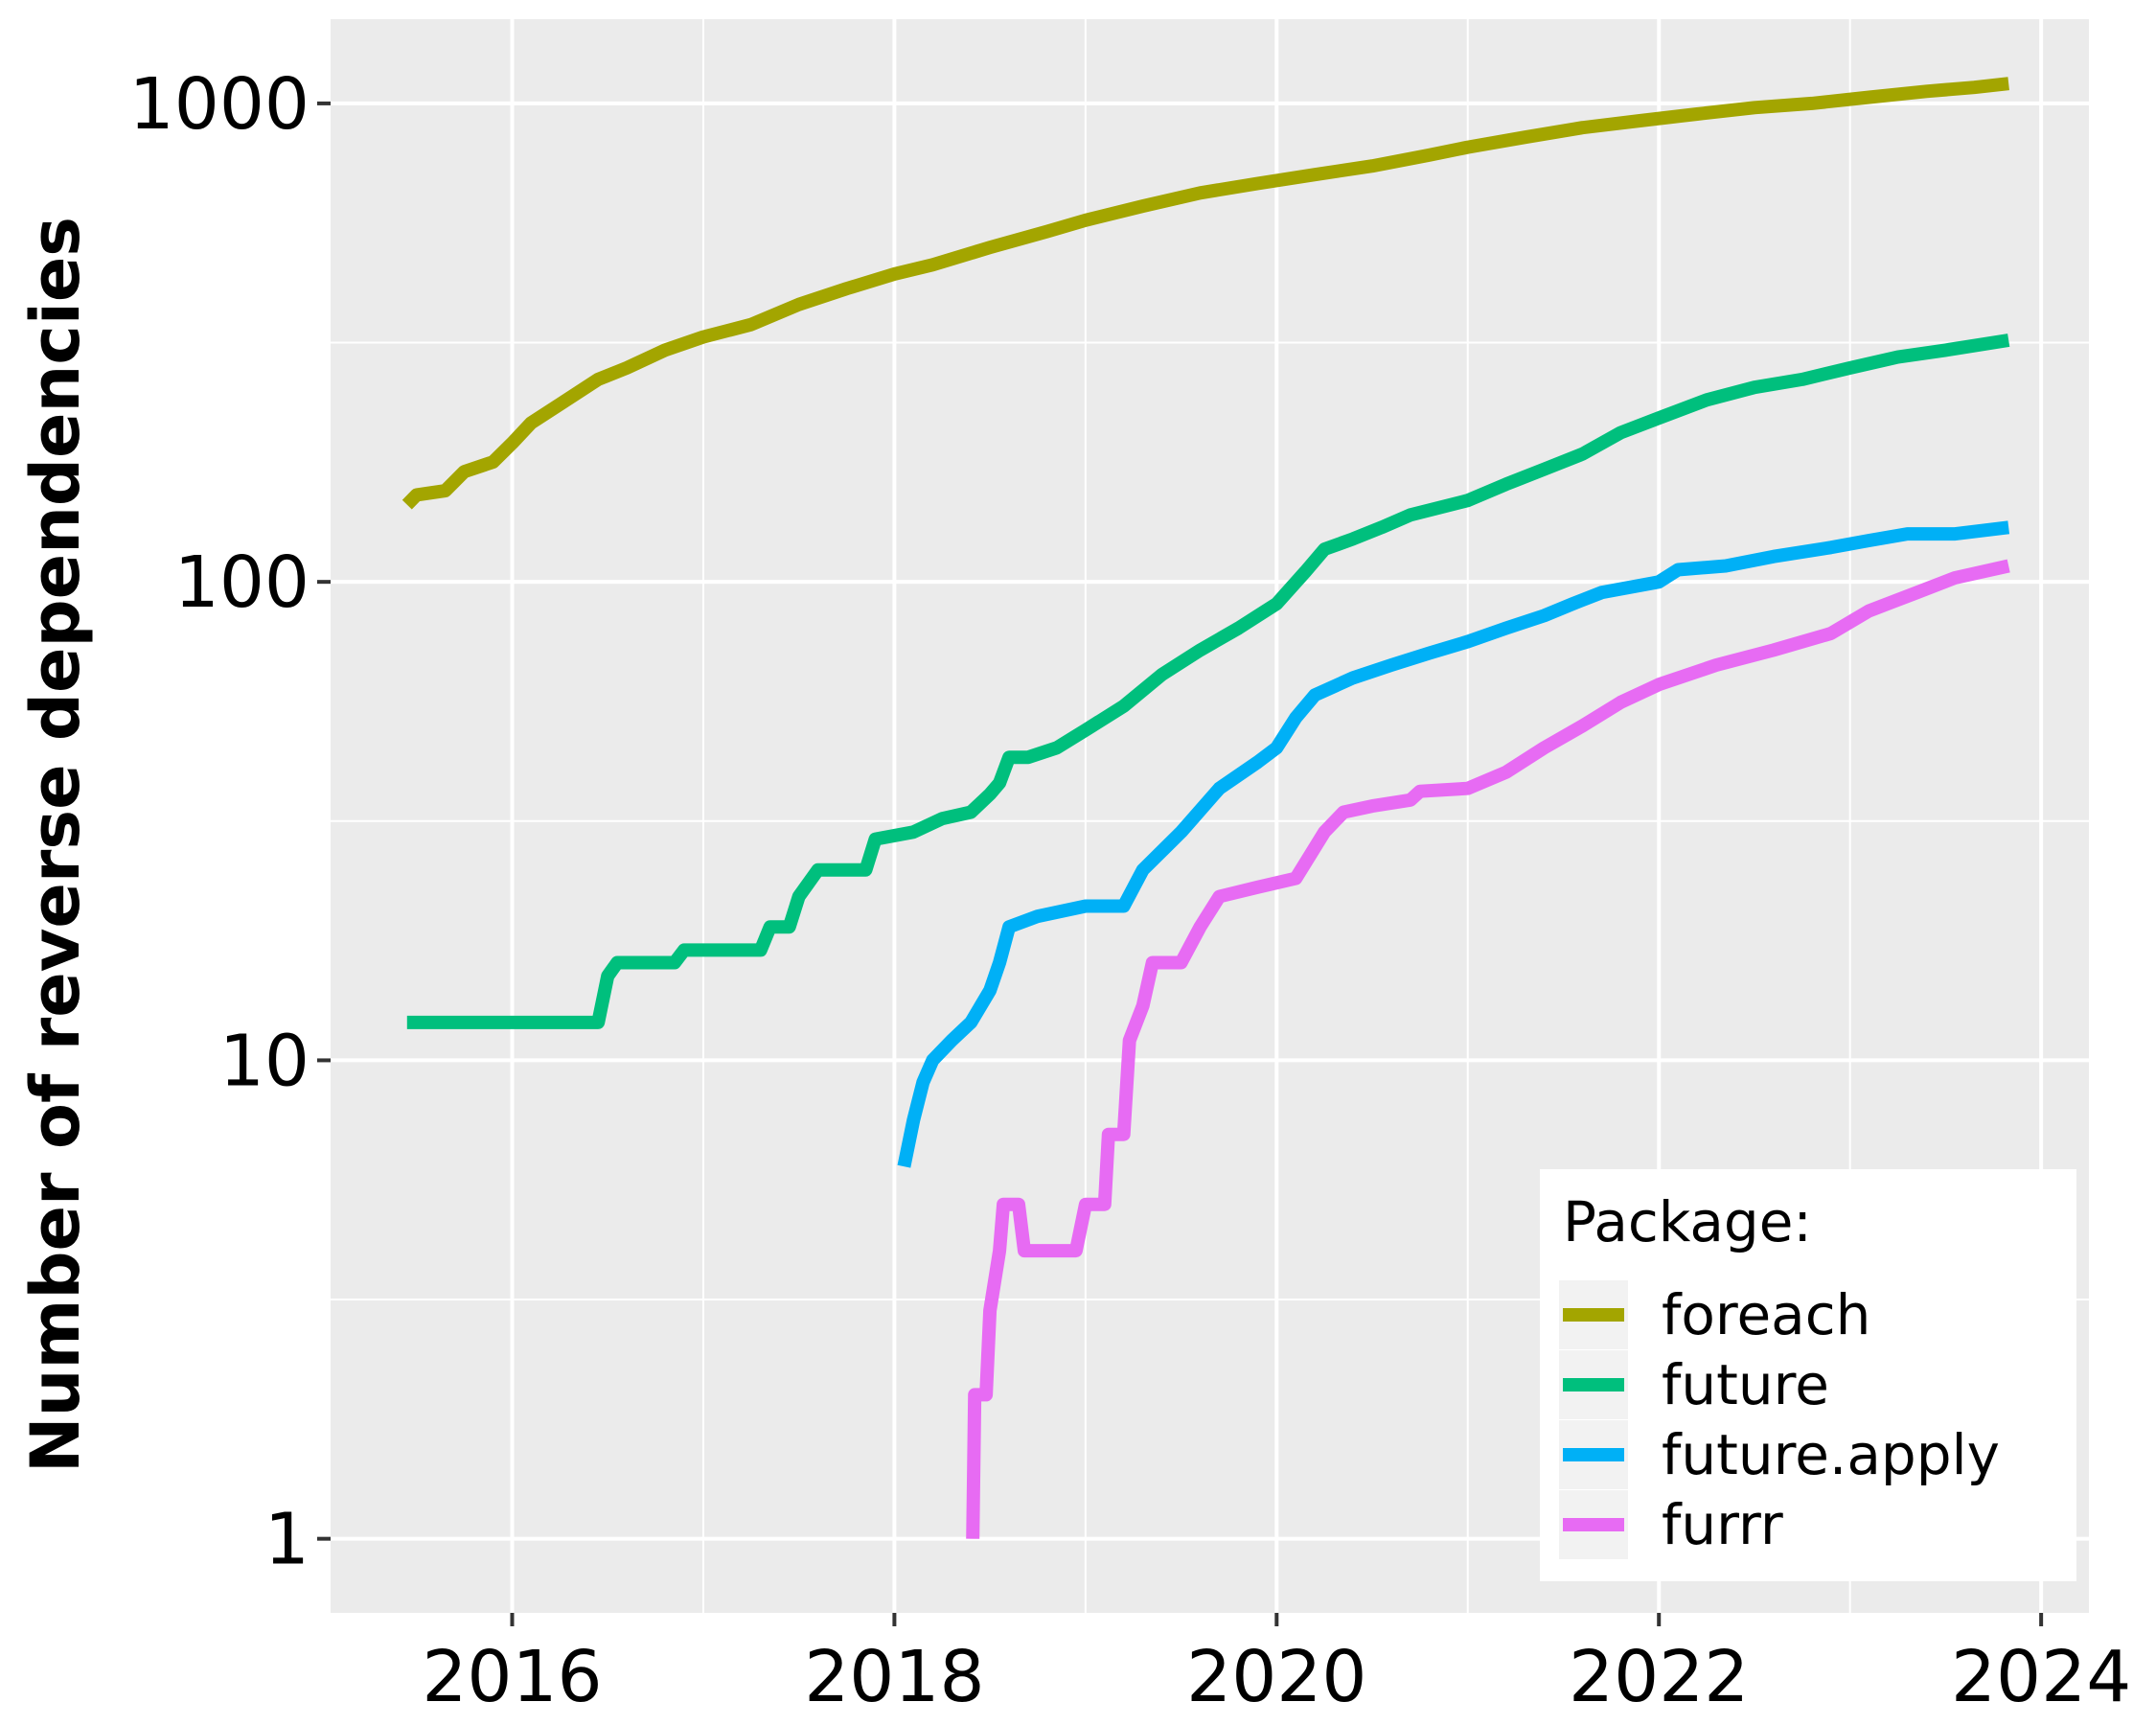  What do you see at coordinates (242, 582) in the screenshot?
I see `y-tick-label: 100` at bounding box center [242, 582].